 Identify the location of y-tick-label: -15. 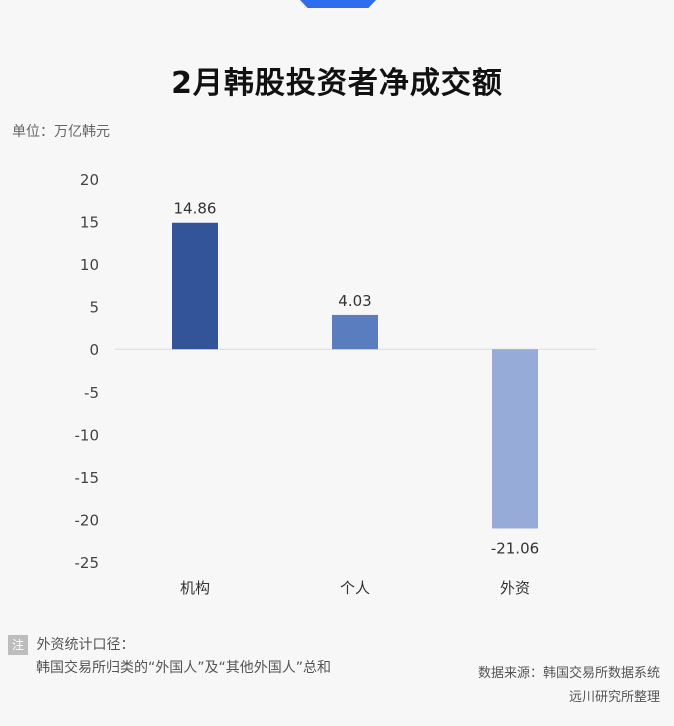
(87, 478).